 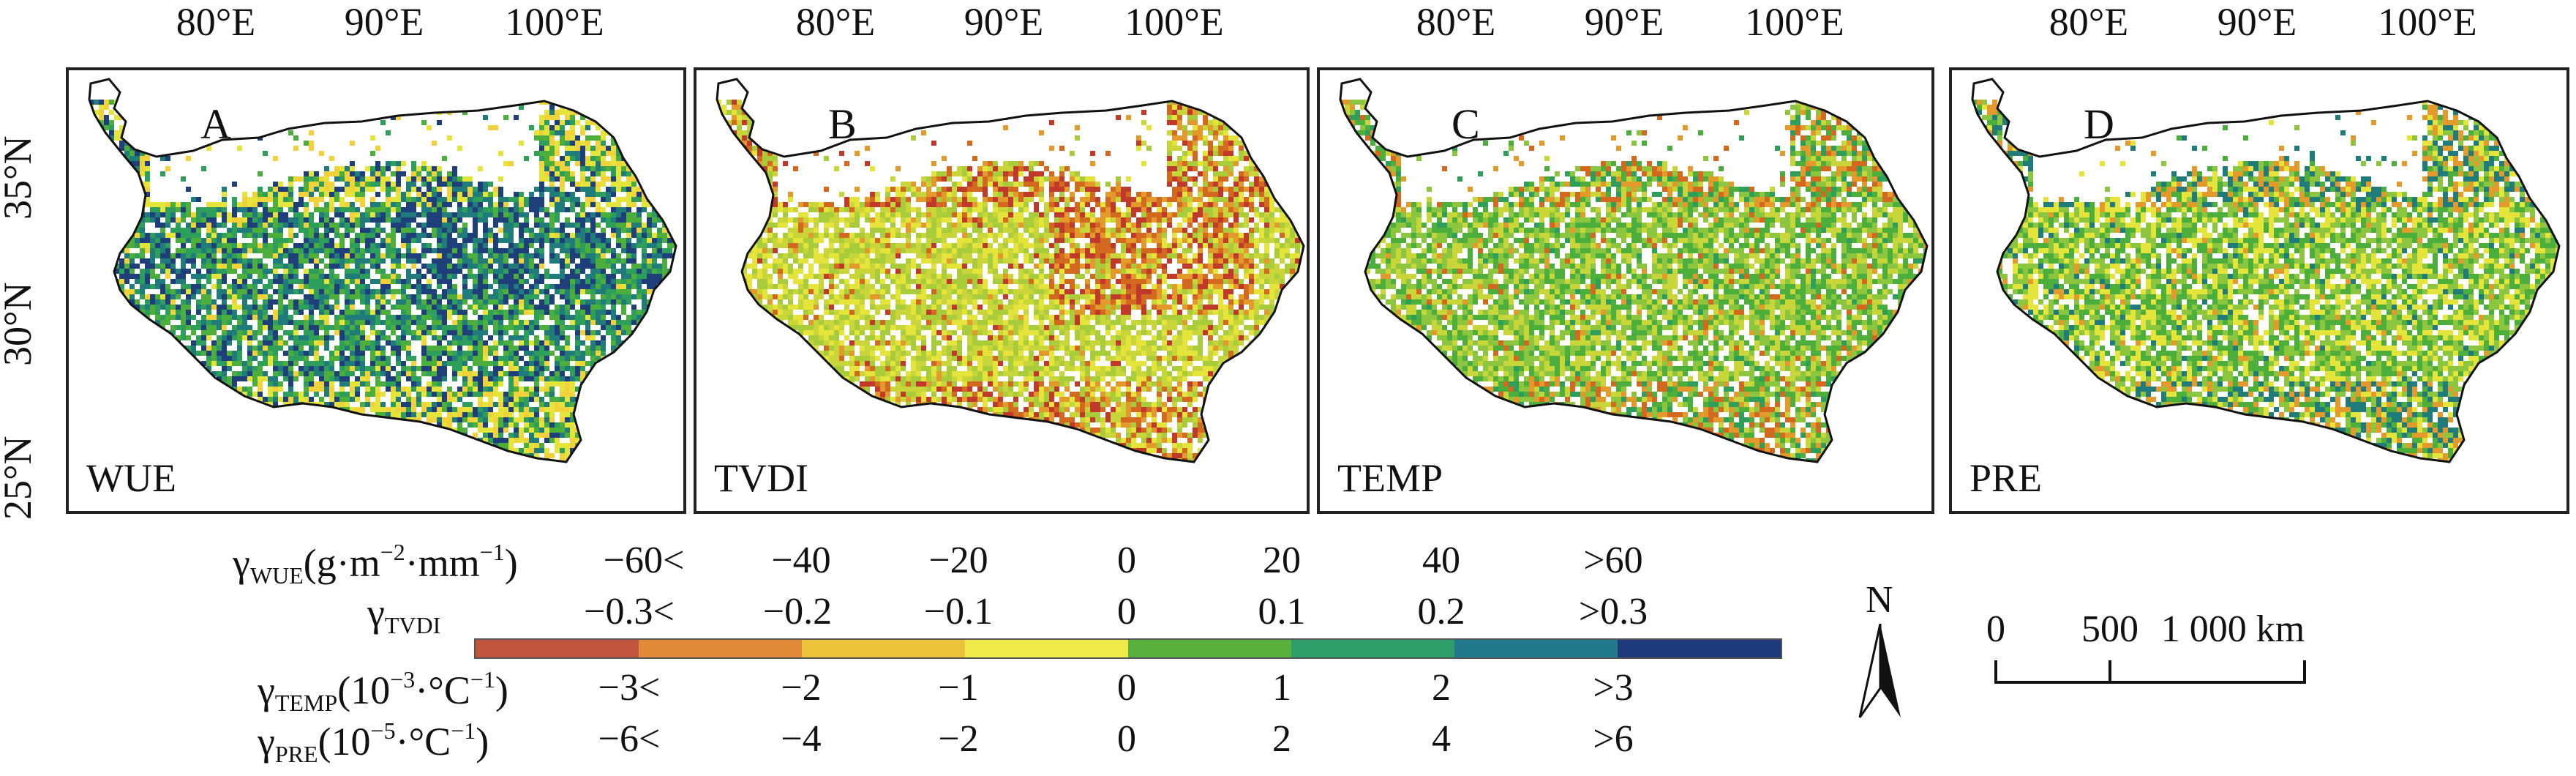 I want to click on tick: −6<, so click(x=629, y=739).